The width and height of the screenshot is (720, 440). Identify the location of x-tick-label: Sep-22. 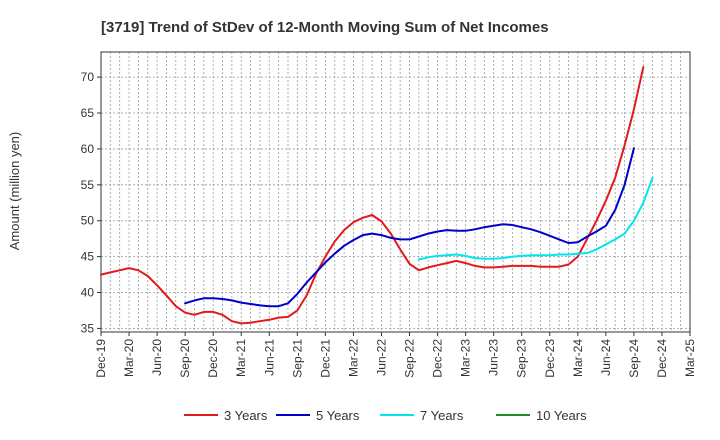
(410, 358).